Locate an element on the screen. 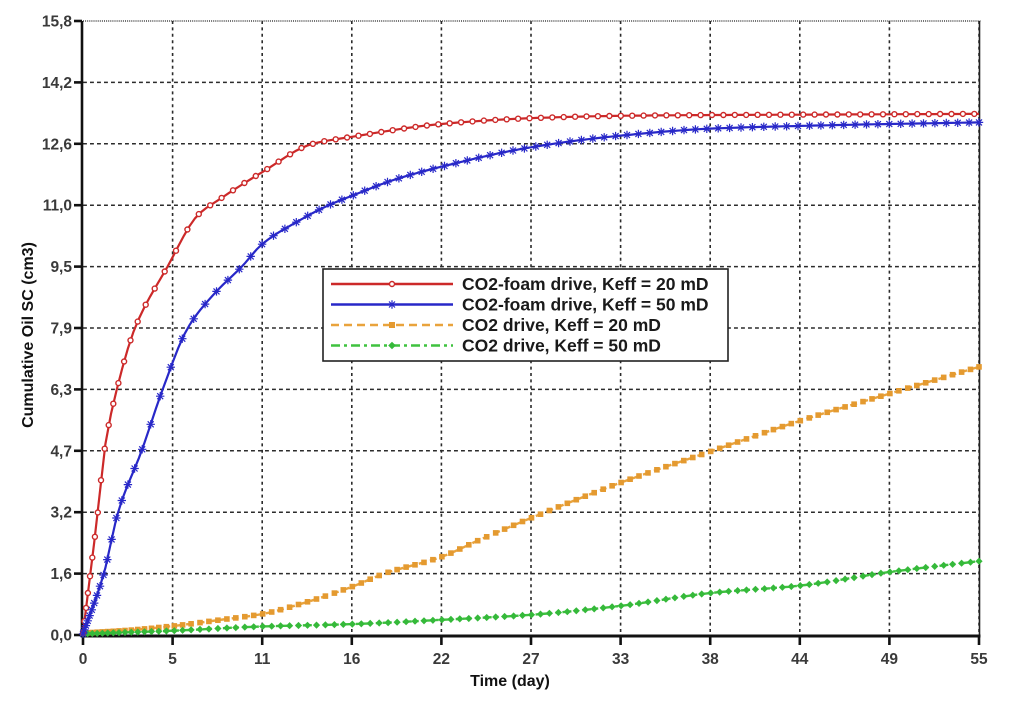  svg-text: 55 is located at coordinates (979, 659).